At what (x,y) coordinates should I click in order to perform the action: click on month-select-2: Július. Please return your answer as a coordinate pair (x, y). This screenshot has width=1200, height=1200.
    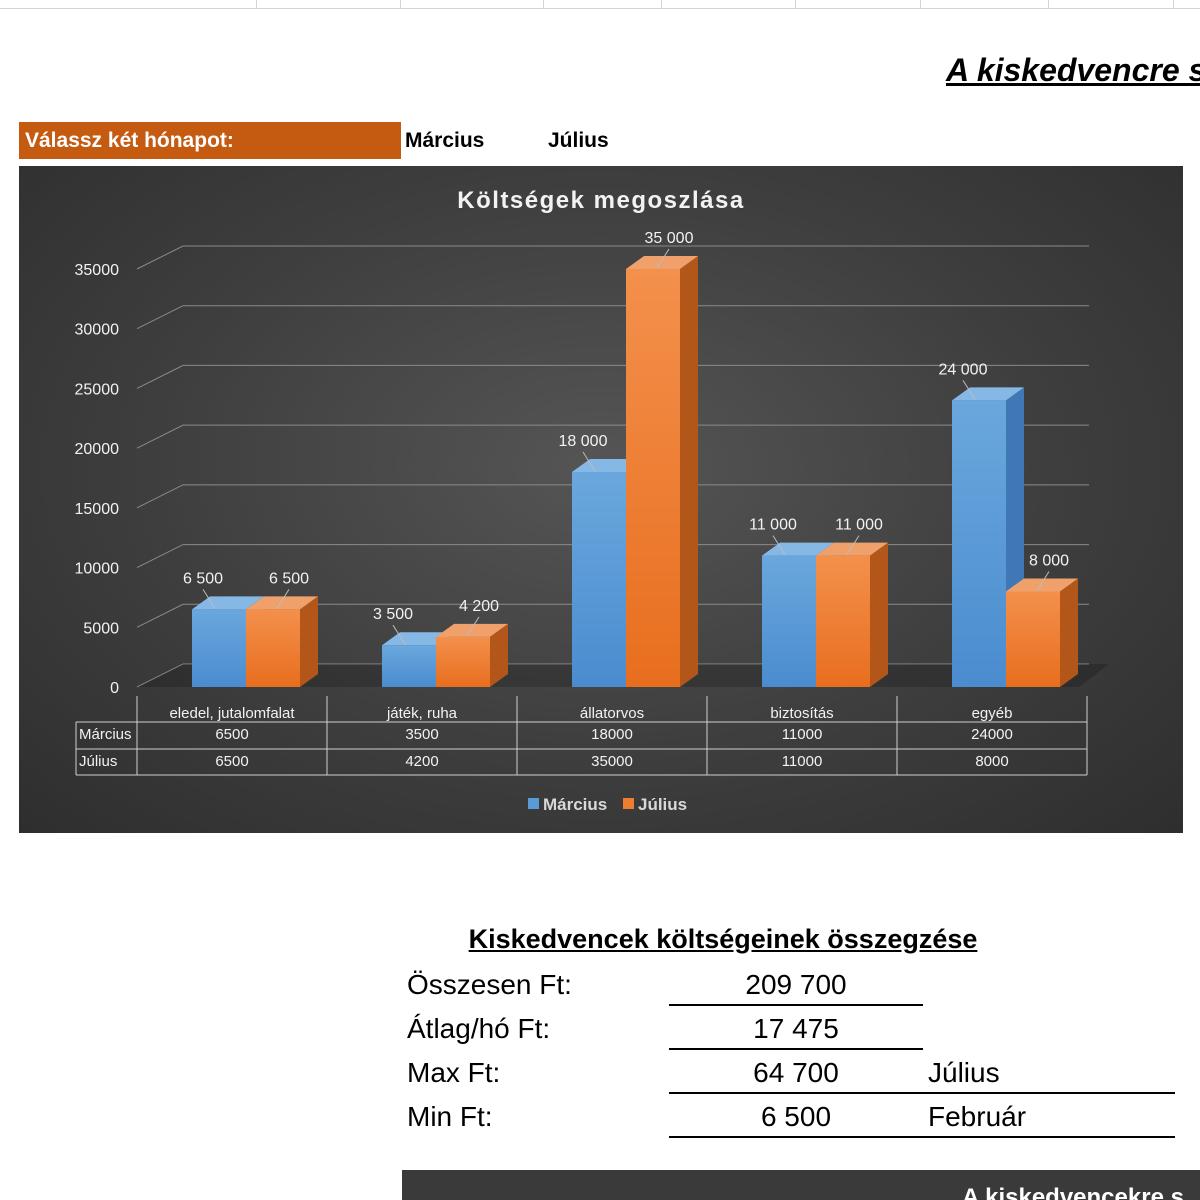
    Looking at the image, I should click on (578, 140).